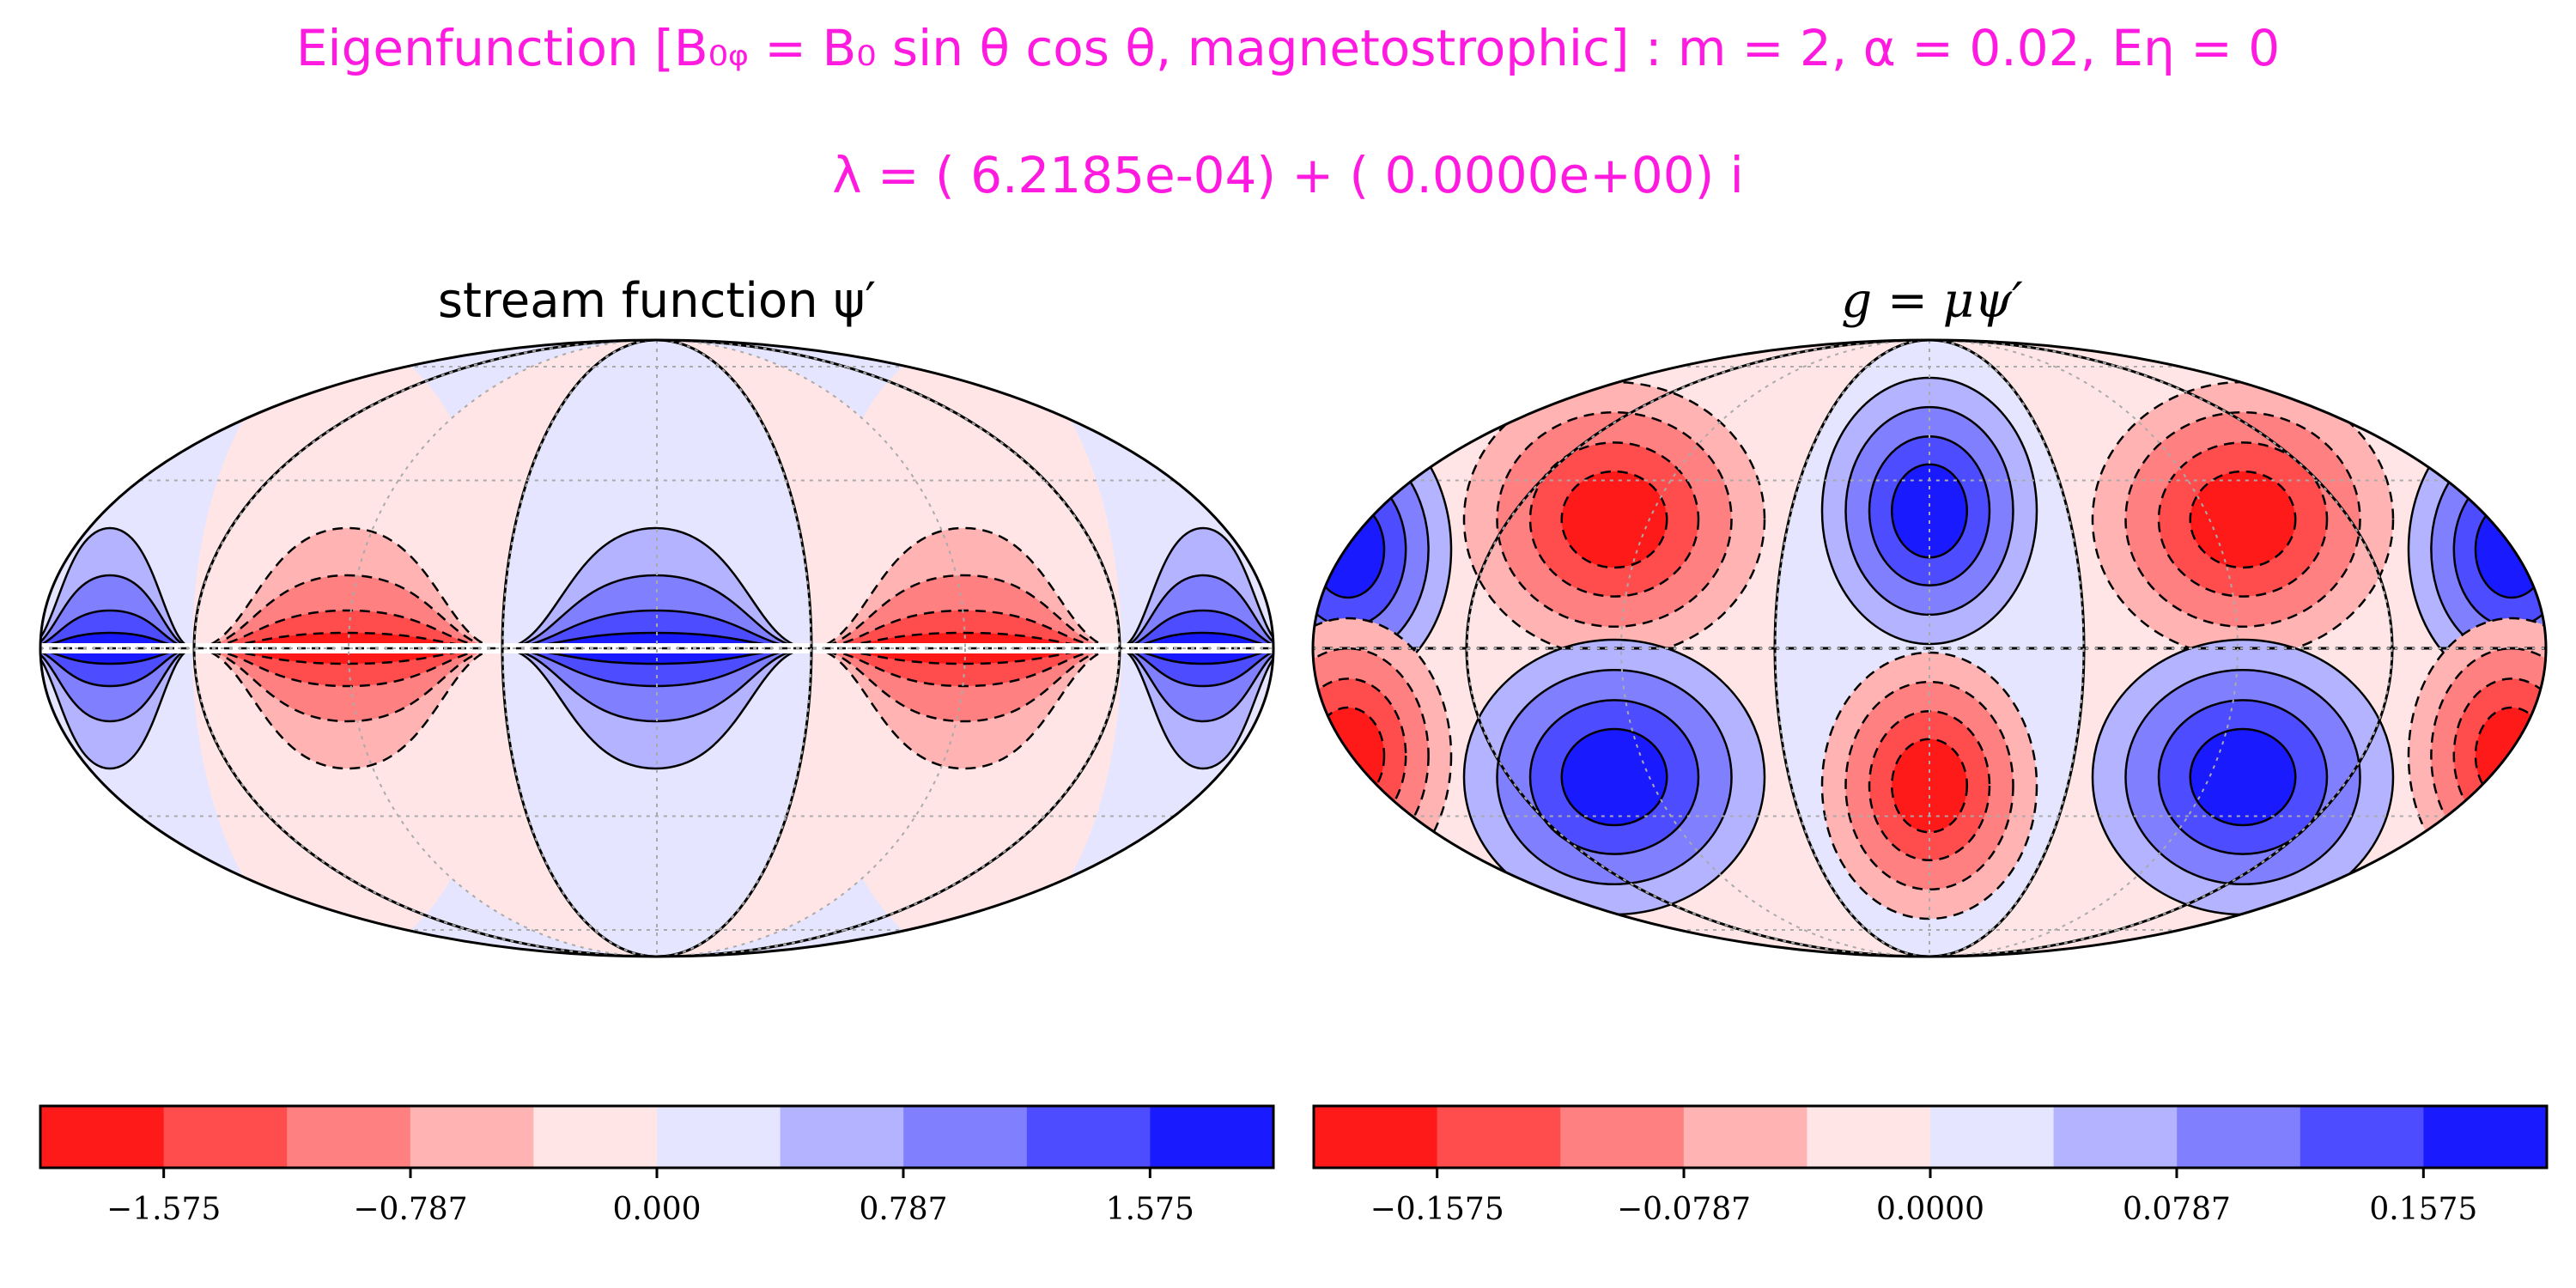 This screenshot has height=1288, width=2576. What do you see at coordinates (1288, 175) in the screenshot?
I see `figure-title-line2: λ = ( 6.2185e-04) + ( 0.0000e+00) i` at bounding box center [1288, 175].